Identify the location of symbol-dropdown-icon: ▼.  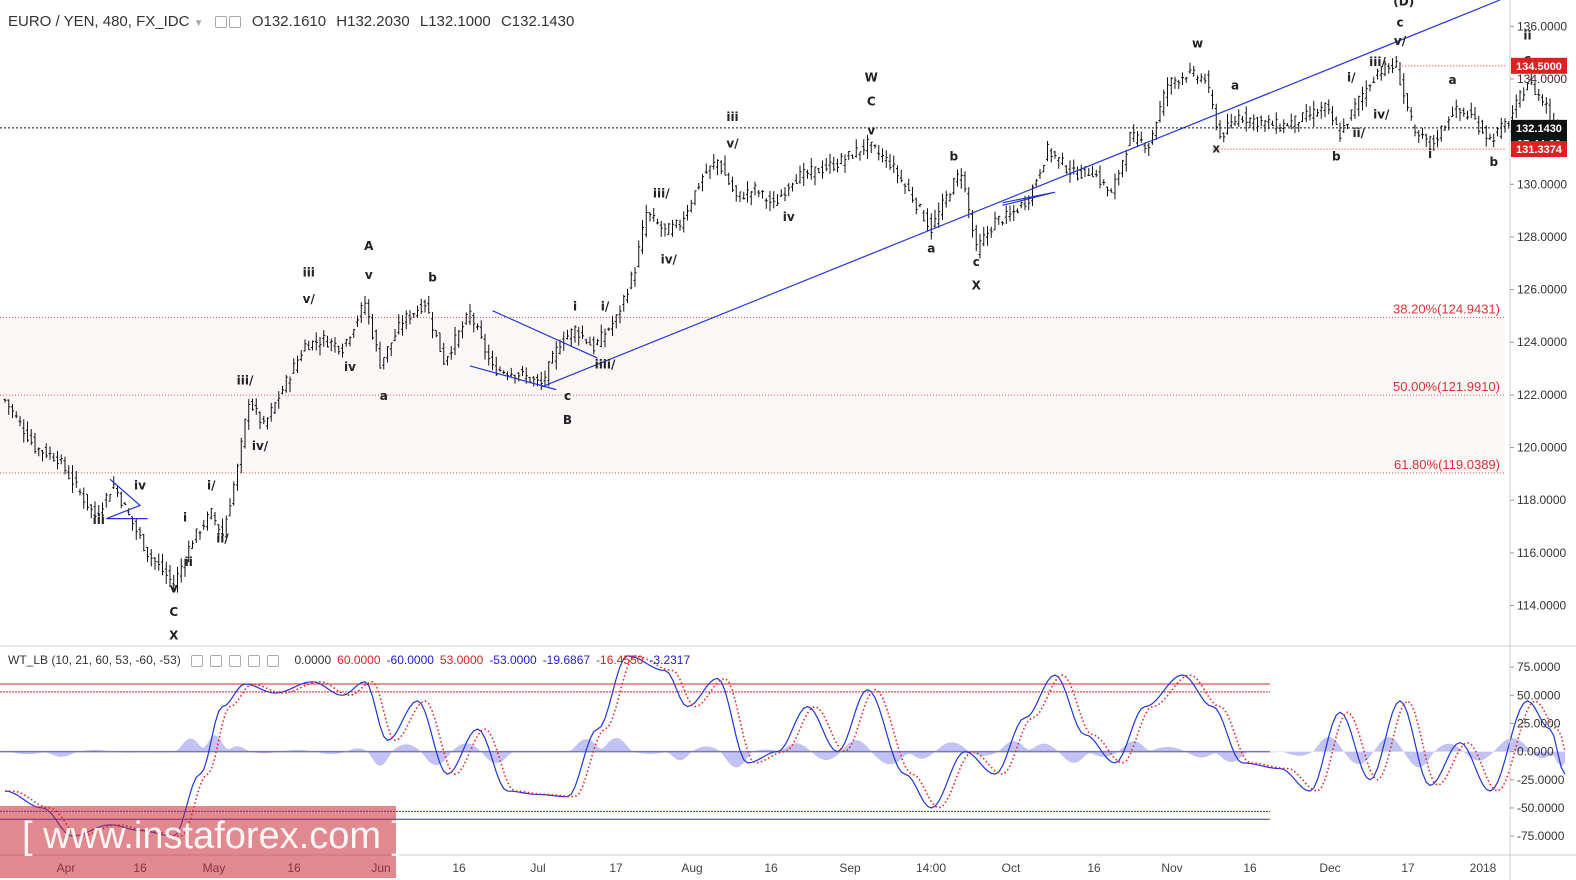
(198, 23).